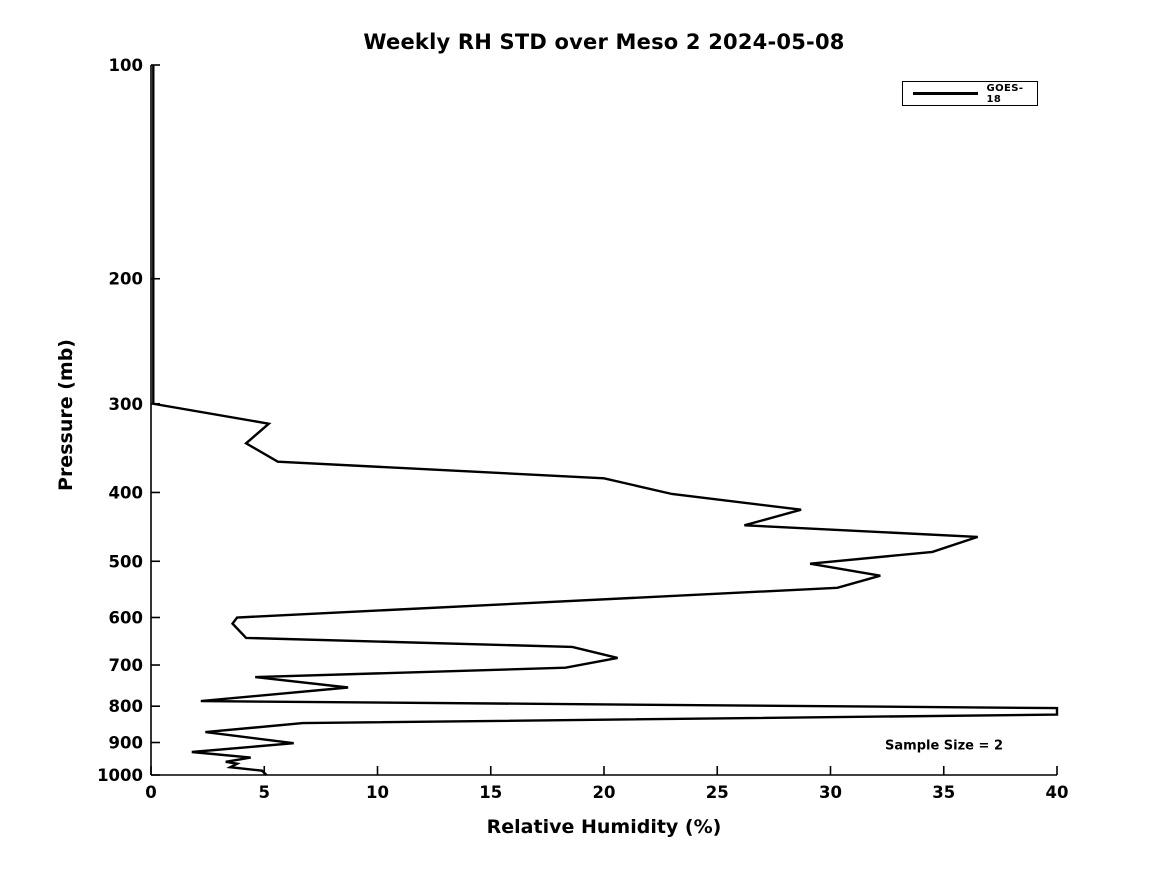  I want to click on y-axis-label: Pressure (mb), so click(66, 415).